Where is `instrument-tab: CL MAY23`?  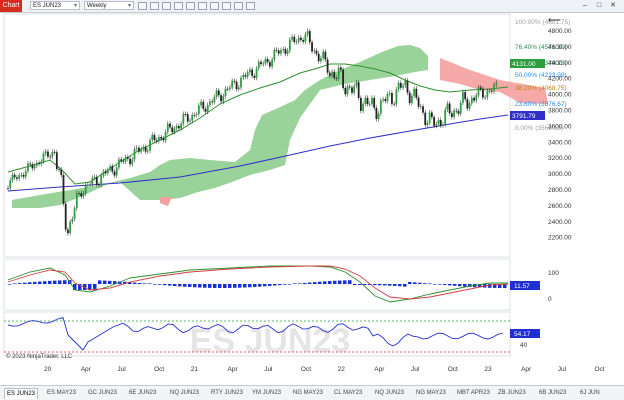 instrument-tab: CL MAY23 is located at coordinates (348, 393).